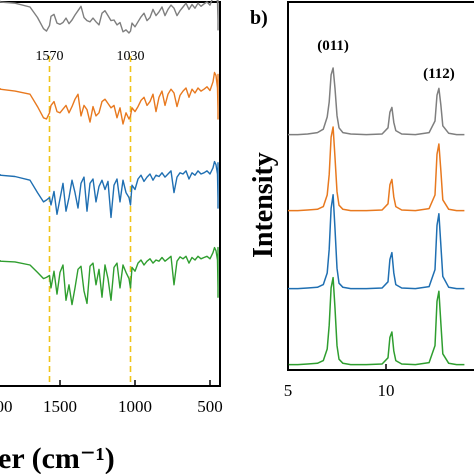 This screenshot has height=474, width=474. I want to click on x-tick-label: 10, so click(386, 390).